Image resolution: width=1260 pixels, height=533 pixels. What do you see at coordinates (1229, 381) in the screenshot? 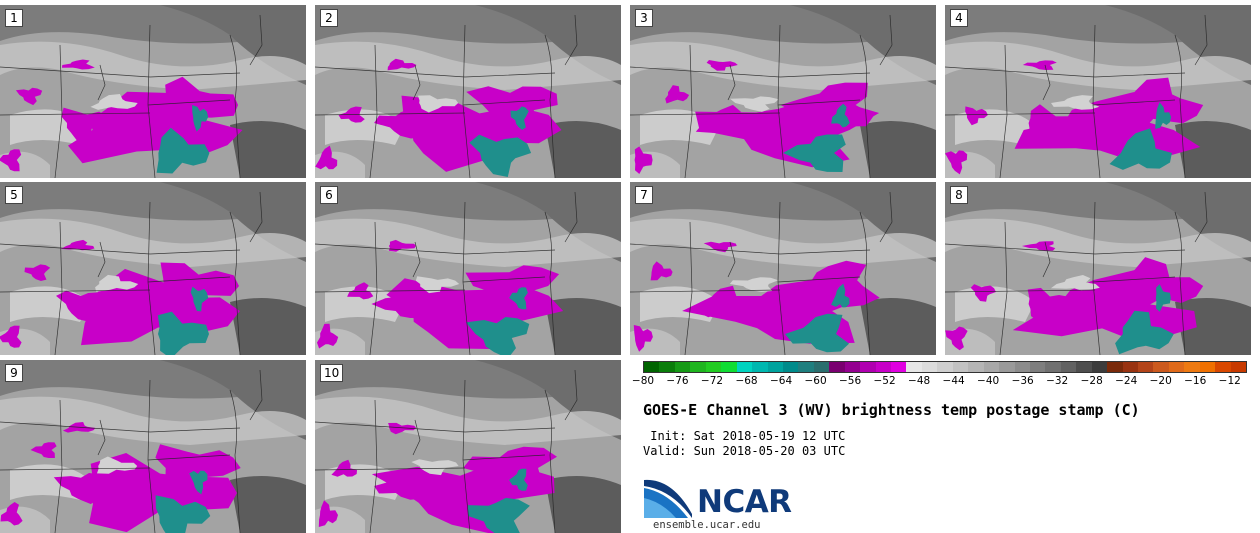
I see `colorbar-tick-label: −12` at bounding box center [1229, 381].